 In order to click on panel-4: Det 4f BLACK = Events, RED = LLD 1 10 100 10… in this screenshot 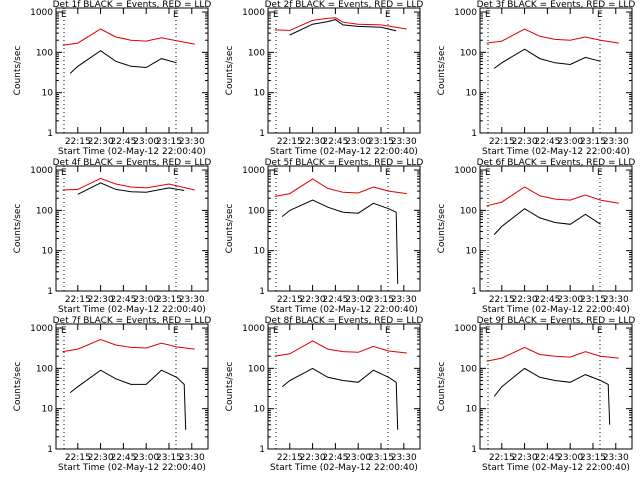, I will do `click(112, 236)`.